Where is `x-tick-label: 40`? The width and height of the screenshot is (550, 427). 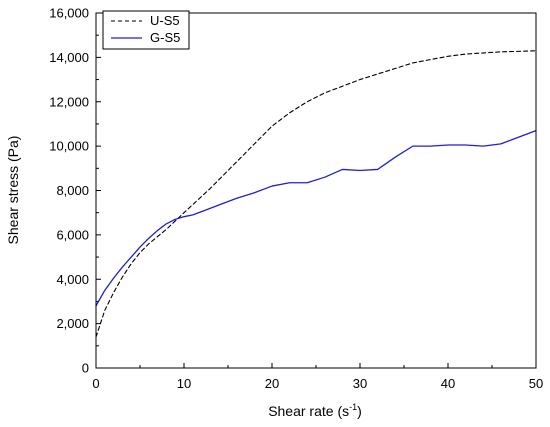
x-tick-label: 40 is located at coordinates (448, 383).